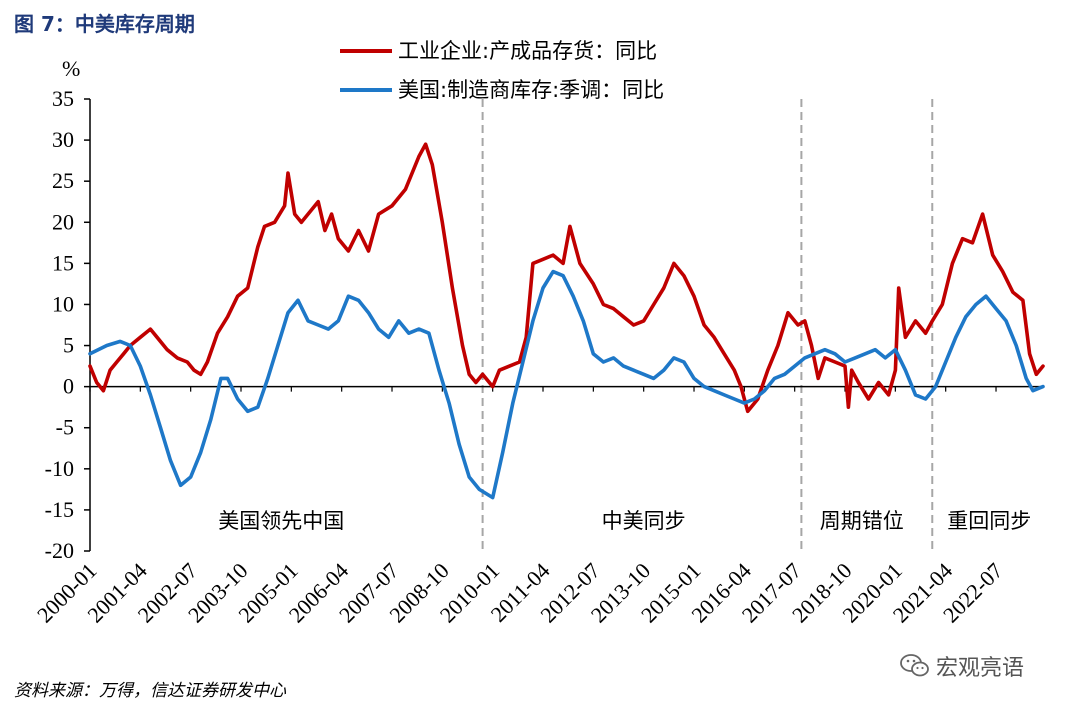 The height and width of the screenshot is (710, 1080). What do you see at coordinates (644, 521) in the screenshot?
I see `region-label: 中美同步` at bounding box center [644, 521].